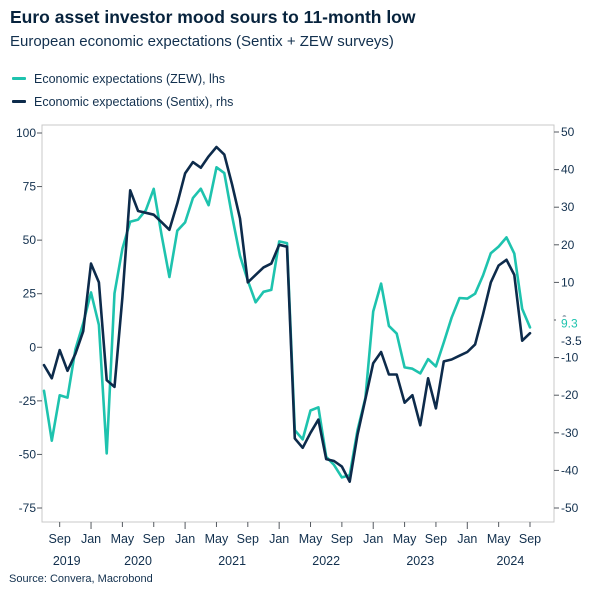 This screenshot has height=604, width=604. What do you see at coordinates (30, 187) in the screenshot?
I see `svg-text: 75` at bounding box center [30, 187].